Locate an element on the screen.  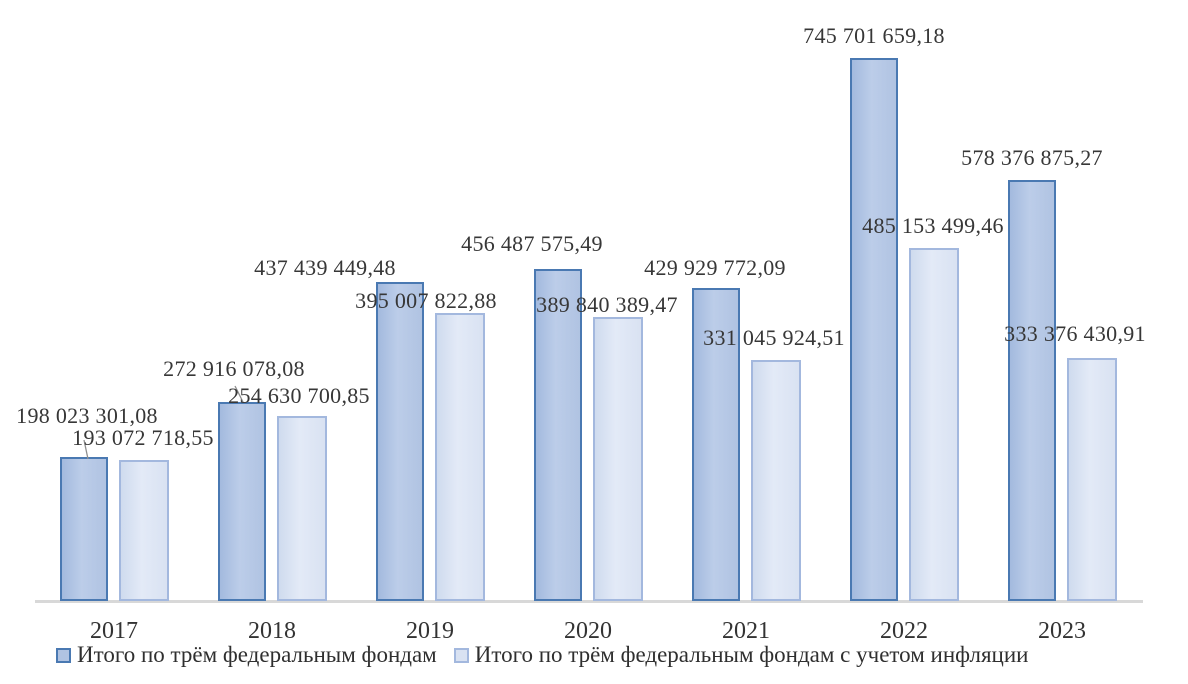
bar-2019-inflation-adjusted is located at coordinates (460, 457).